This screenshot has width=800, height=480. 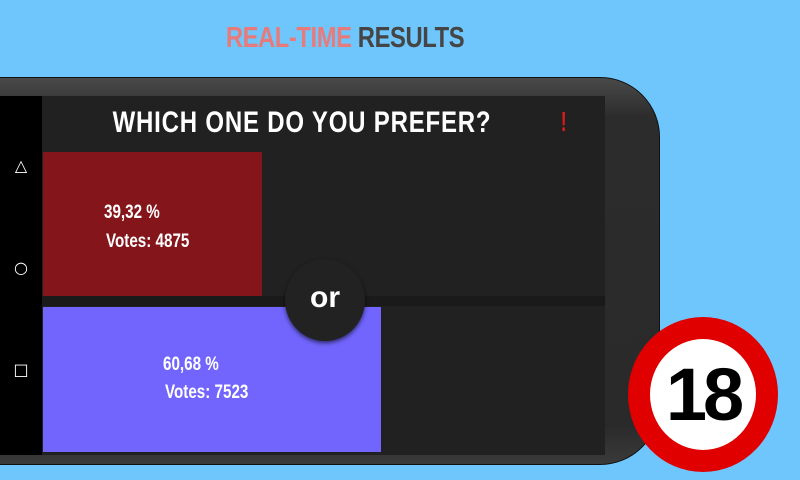 I want to click on option-2-percent: 60,68 %, so click(x=191, y=364).